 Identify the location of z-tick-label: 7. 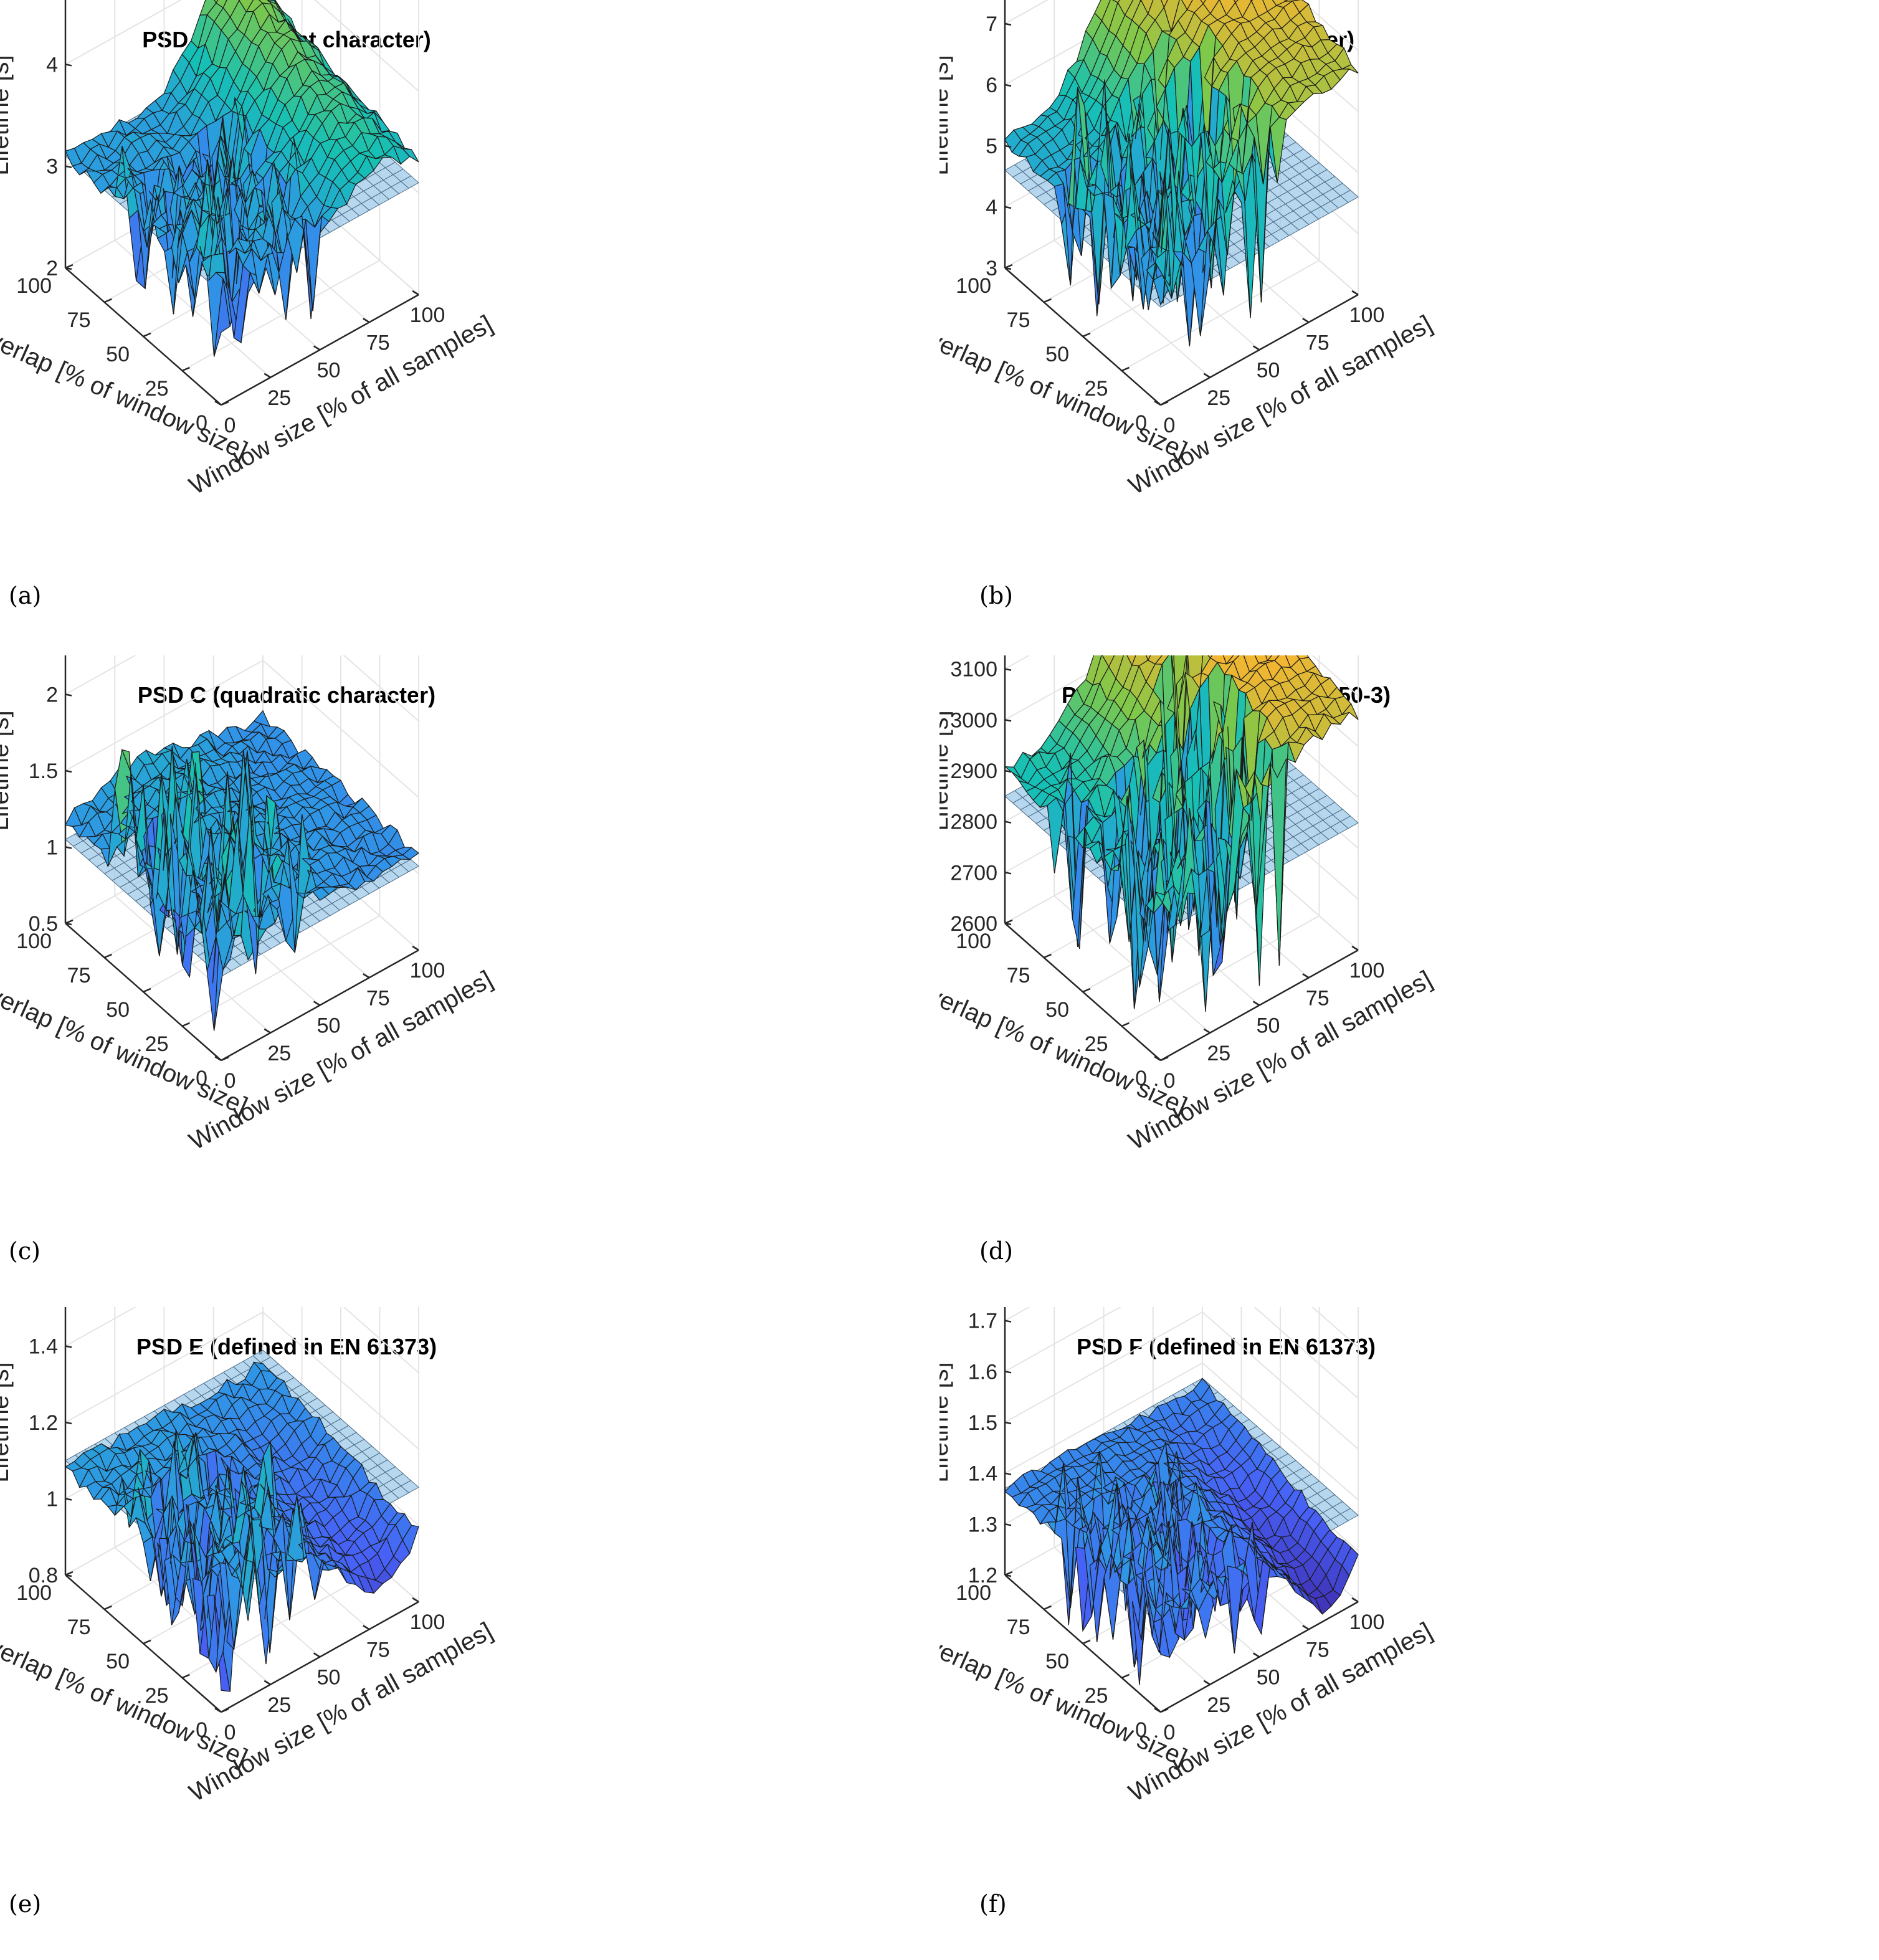
(991, 24).